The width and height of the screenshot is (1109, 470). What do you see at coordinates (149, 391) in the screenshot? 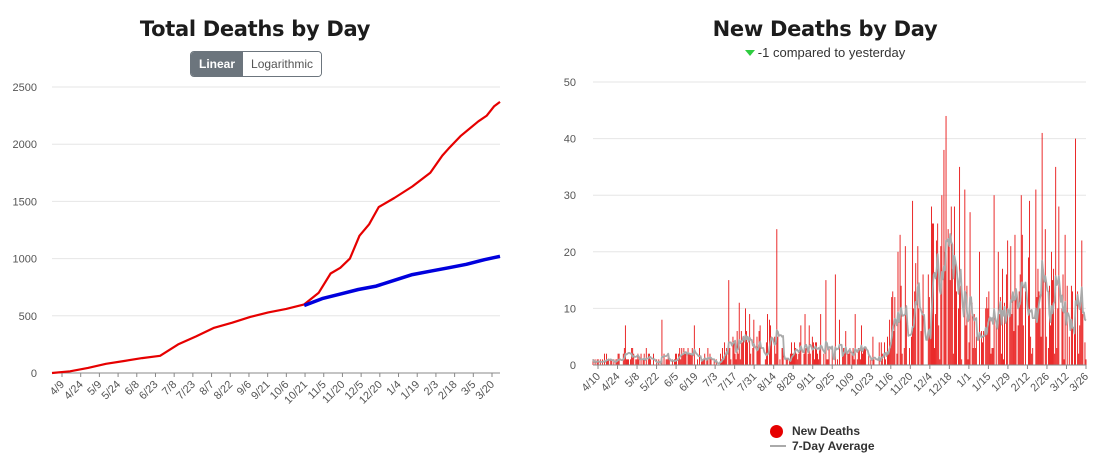
I see `left-x-tick: 6/23` at bounding box center [149, 391].